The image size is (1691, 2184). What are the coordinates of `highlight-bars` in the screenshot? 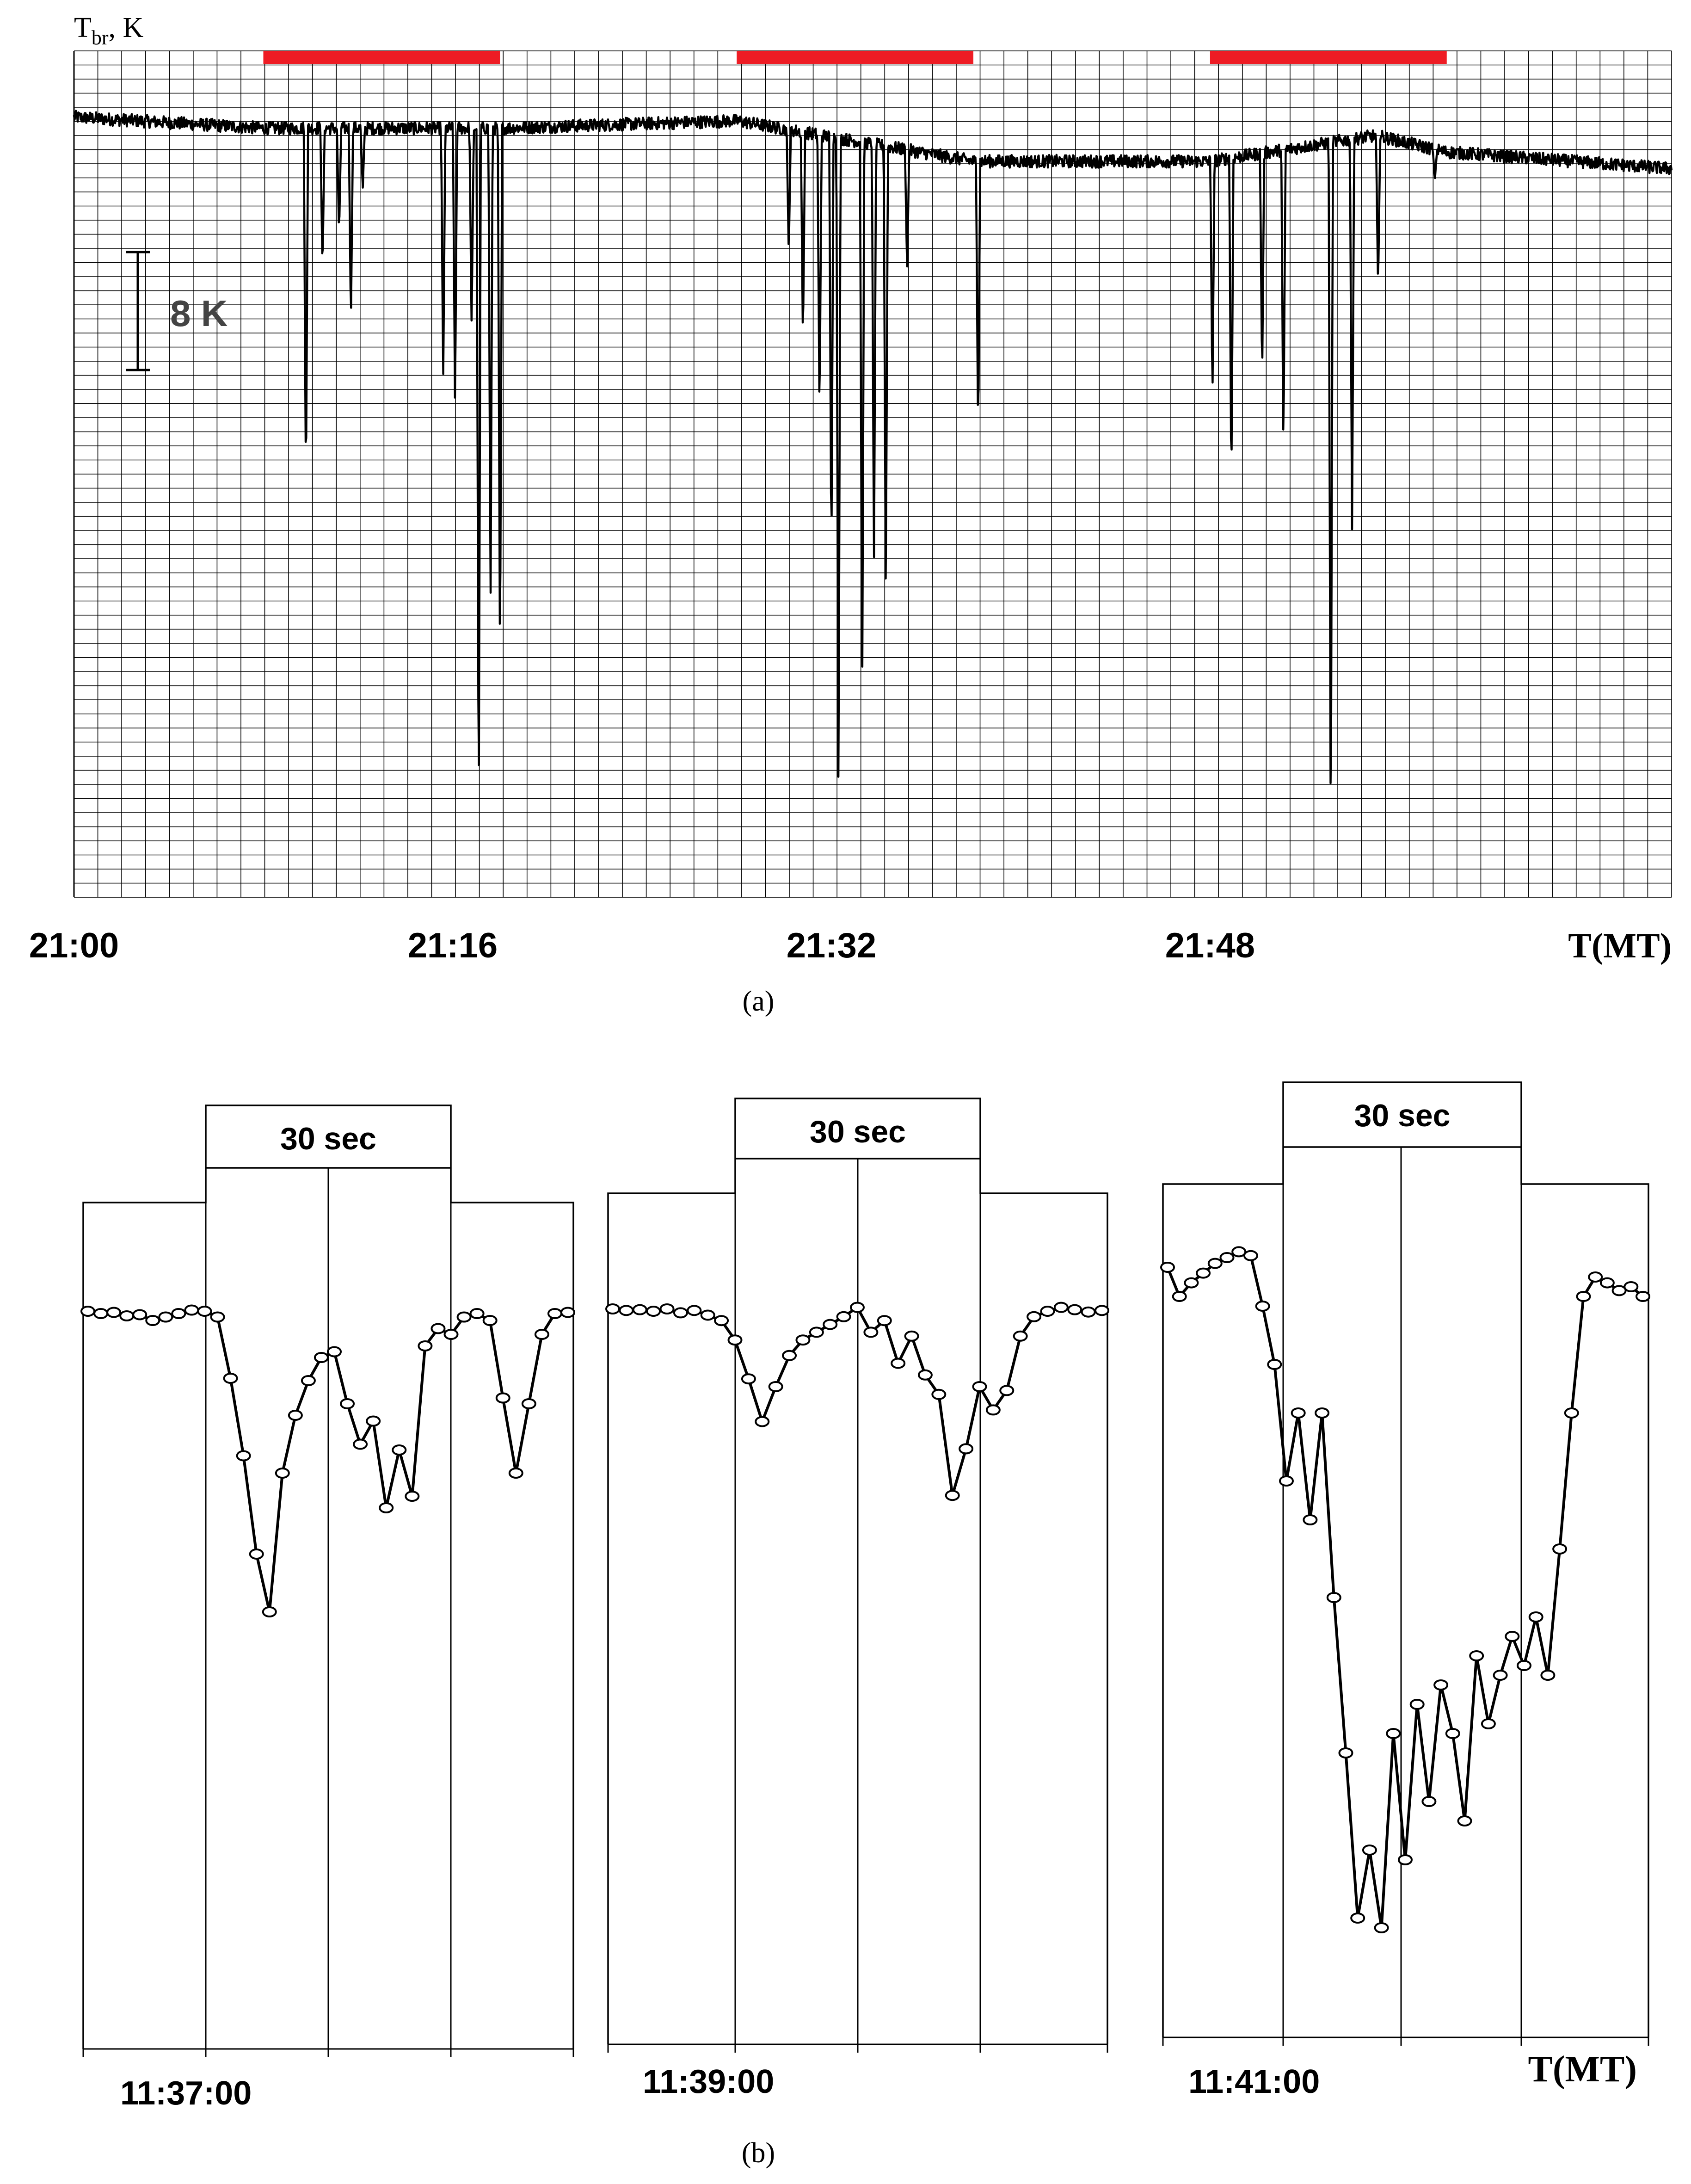 It's located at (855, 57).